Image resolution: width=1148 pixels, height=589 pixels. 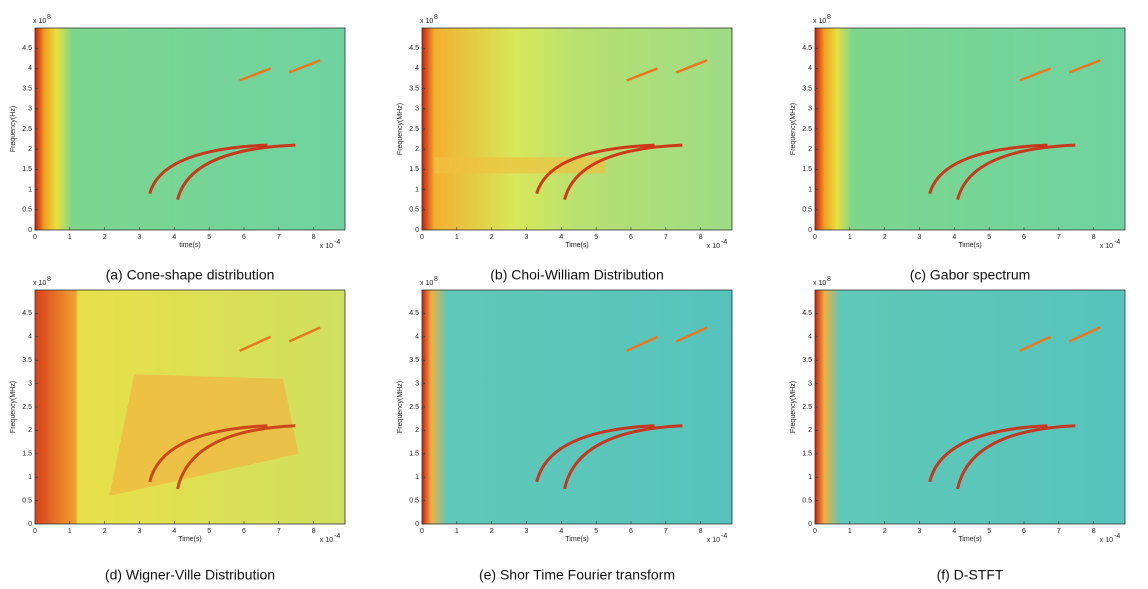 I want to click on caption: (e) Shor Time Fourier transform, so click(x=577, y=575).